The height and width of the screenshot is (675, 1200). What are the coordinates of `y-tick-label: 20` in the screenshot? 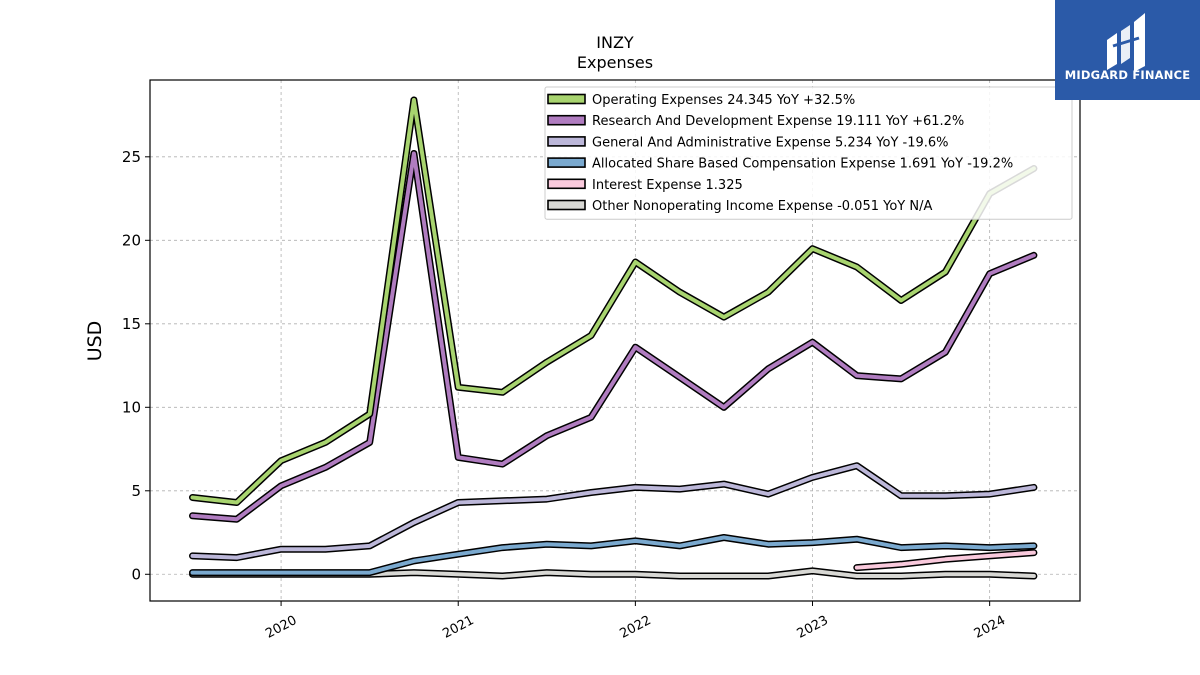 It's located at (131, 240).